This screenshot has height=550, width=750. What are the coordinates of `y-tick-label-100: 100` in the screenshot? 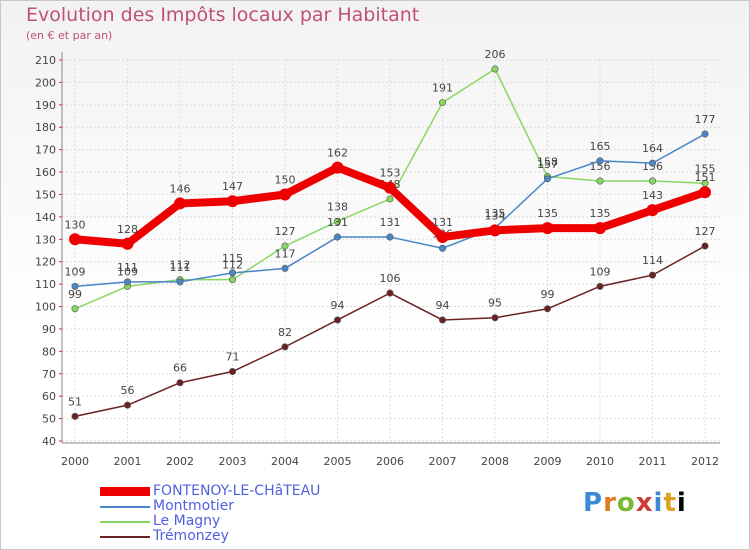 It's located at (45, 307).